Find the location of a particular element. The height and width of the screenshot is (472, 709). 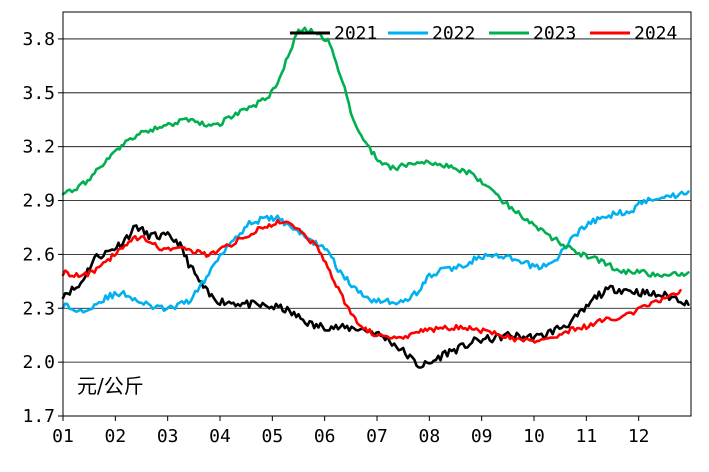

x-tick-label: 02 is located at coordinates (115, 436).